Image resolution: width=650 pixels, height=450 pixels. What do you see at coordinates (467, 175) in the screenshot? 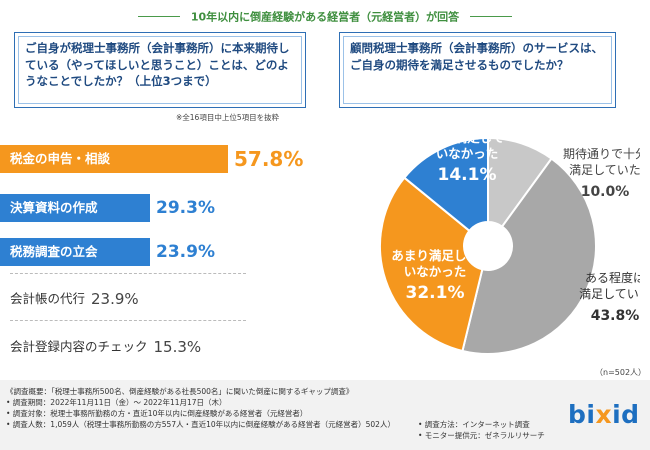
I see `pie-value-label: 14.1%` at bounding box center [467, 175].